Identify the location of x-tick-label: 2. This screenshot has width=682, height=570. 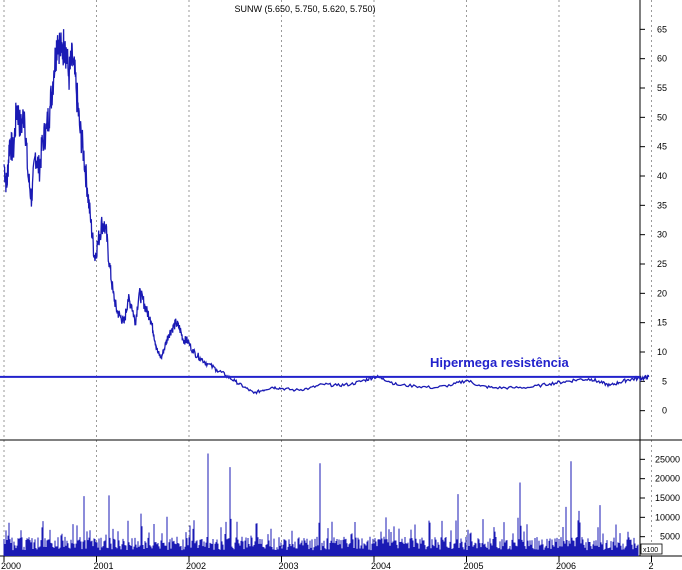
(651, 565).